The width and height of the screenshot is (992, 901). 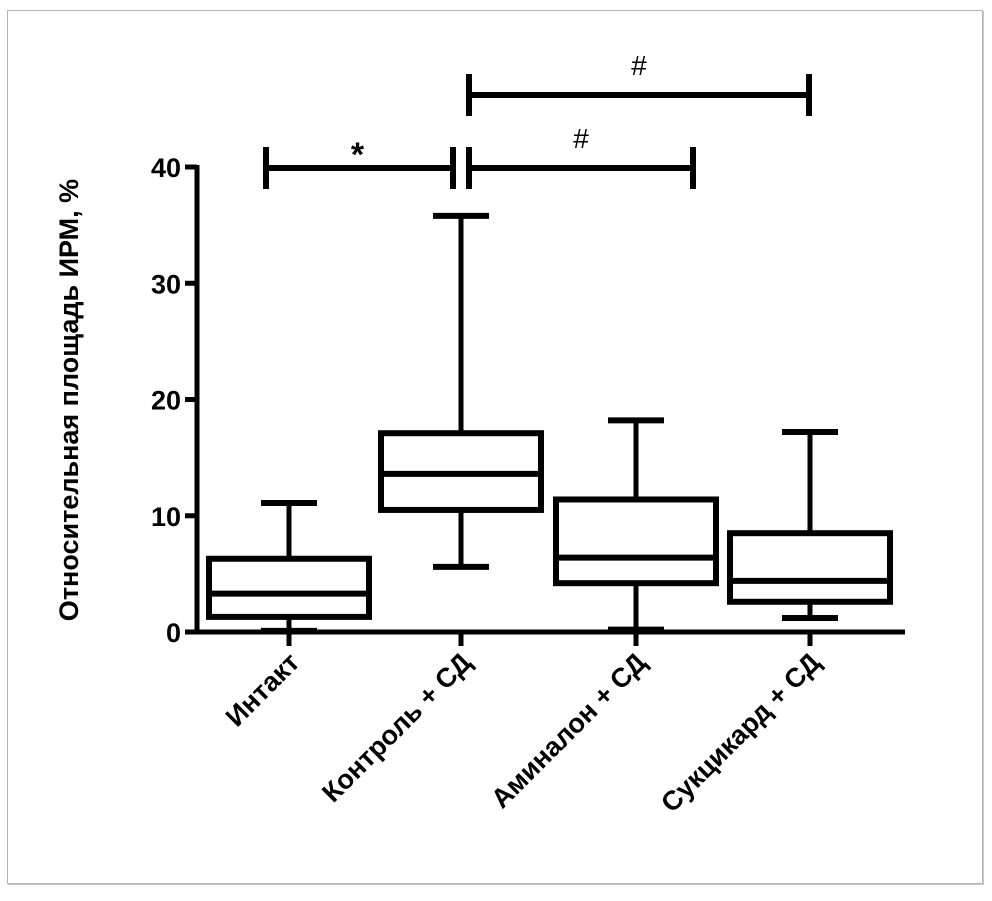 What do you see at coordinates (358, 155) in the screenshot?
I see `significance-label: *` at bounding box center [358, 155].